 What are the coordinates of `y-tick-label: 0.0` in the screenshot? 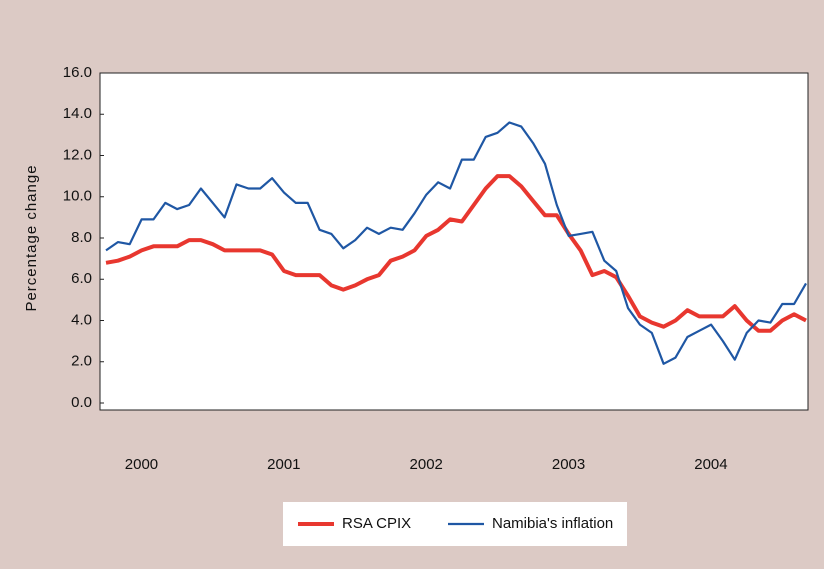 It's located at (81, 402).